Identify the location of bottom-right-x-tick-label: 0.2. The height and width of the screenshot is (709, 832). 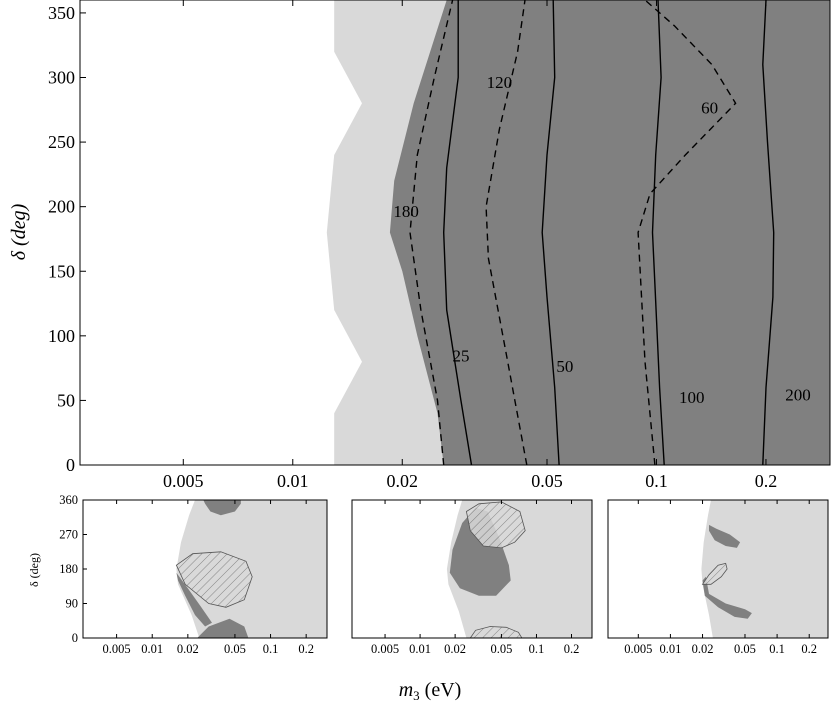
(809, 649).